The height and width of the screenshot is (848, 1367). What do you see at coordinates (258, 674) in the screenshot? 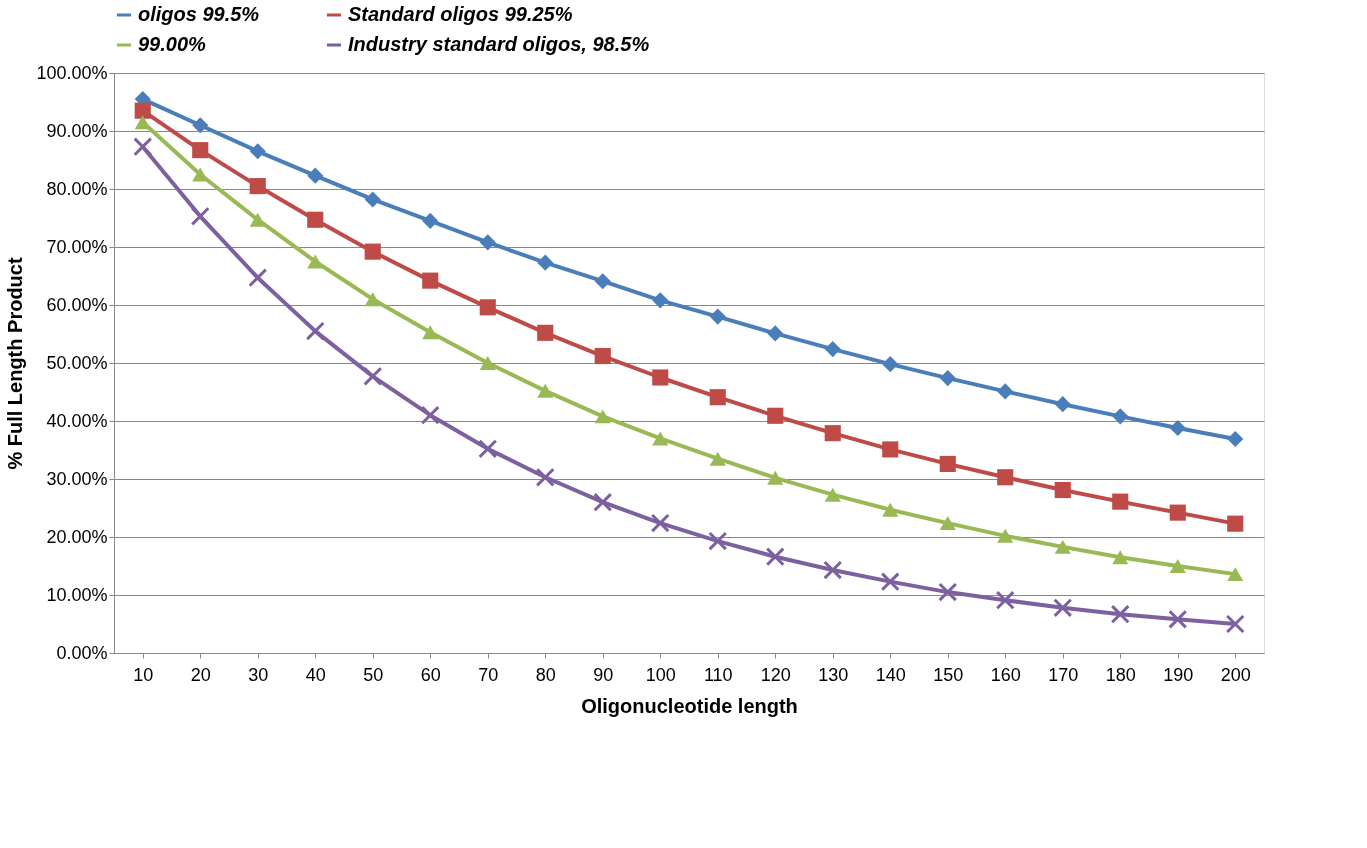
I see `x-tick-label: 30` at bounding box center [258, 674].